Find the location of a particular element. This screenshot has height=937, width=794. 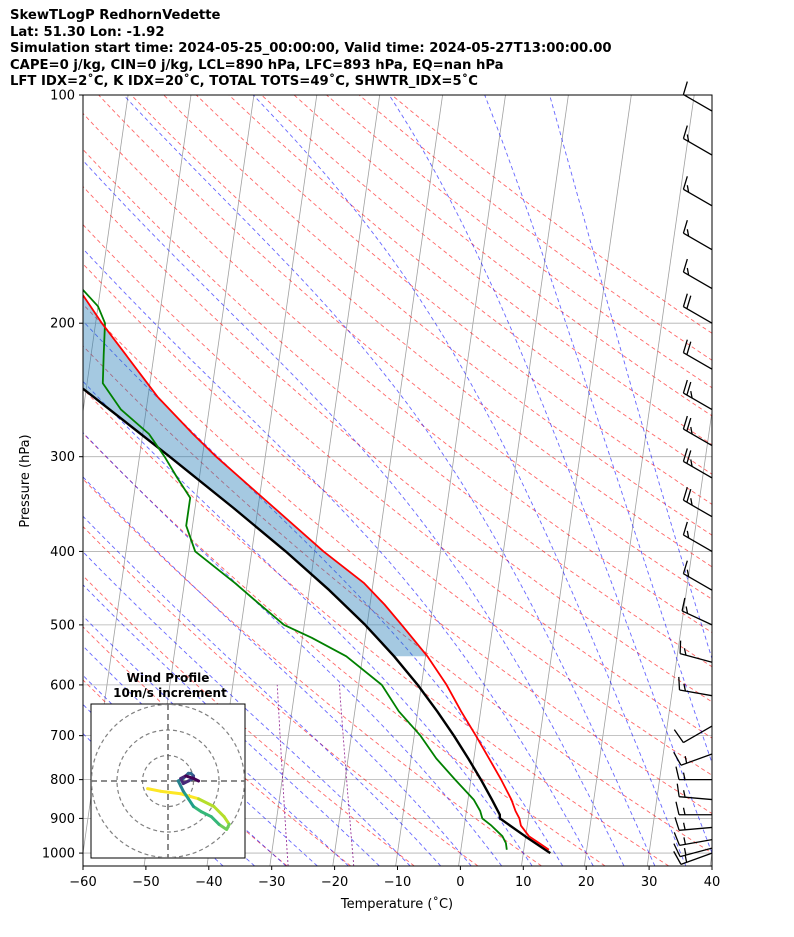

hodograph-subtitle: 10m/s increment is located at coordinates (170, 693).